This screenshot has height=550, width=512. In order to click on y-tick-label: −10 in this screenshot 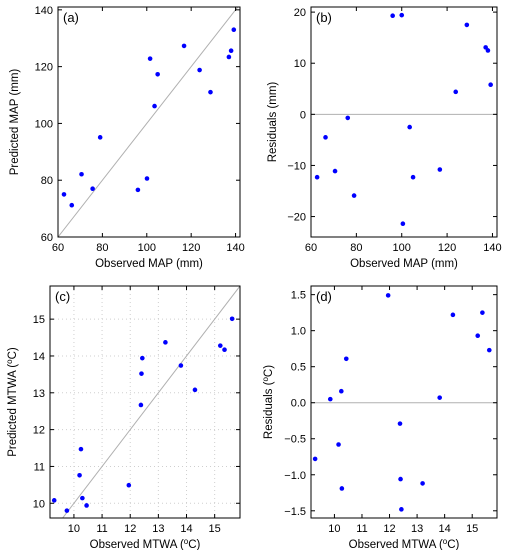, I will do `click(296, 166)`.